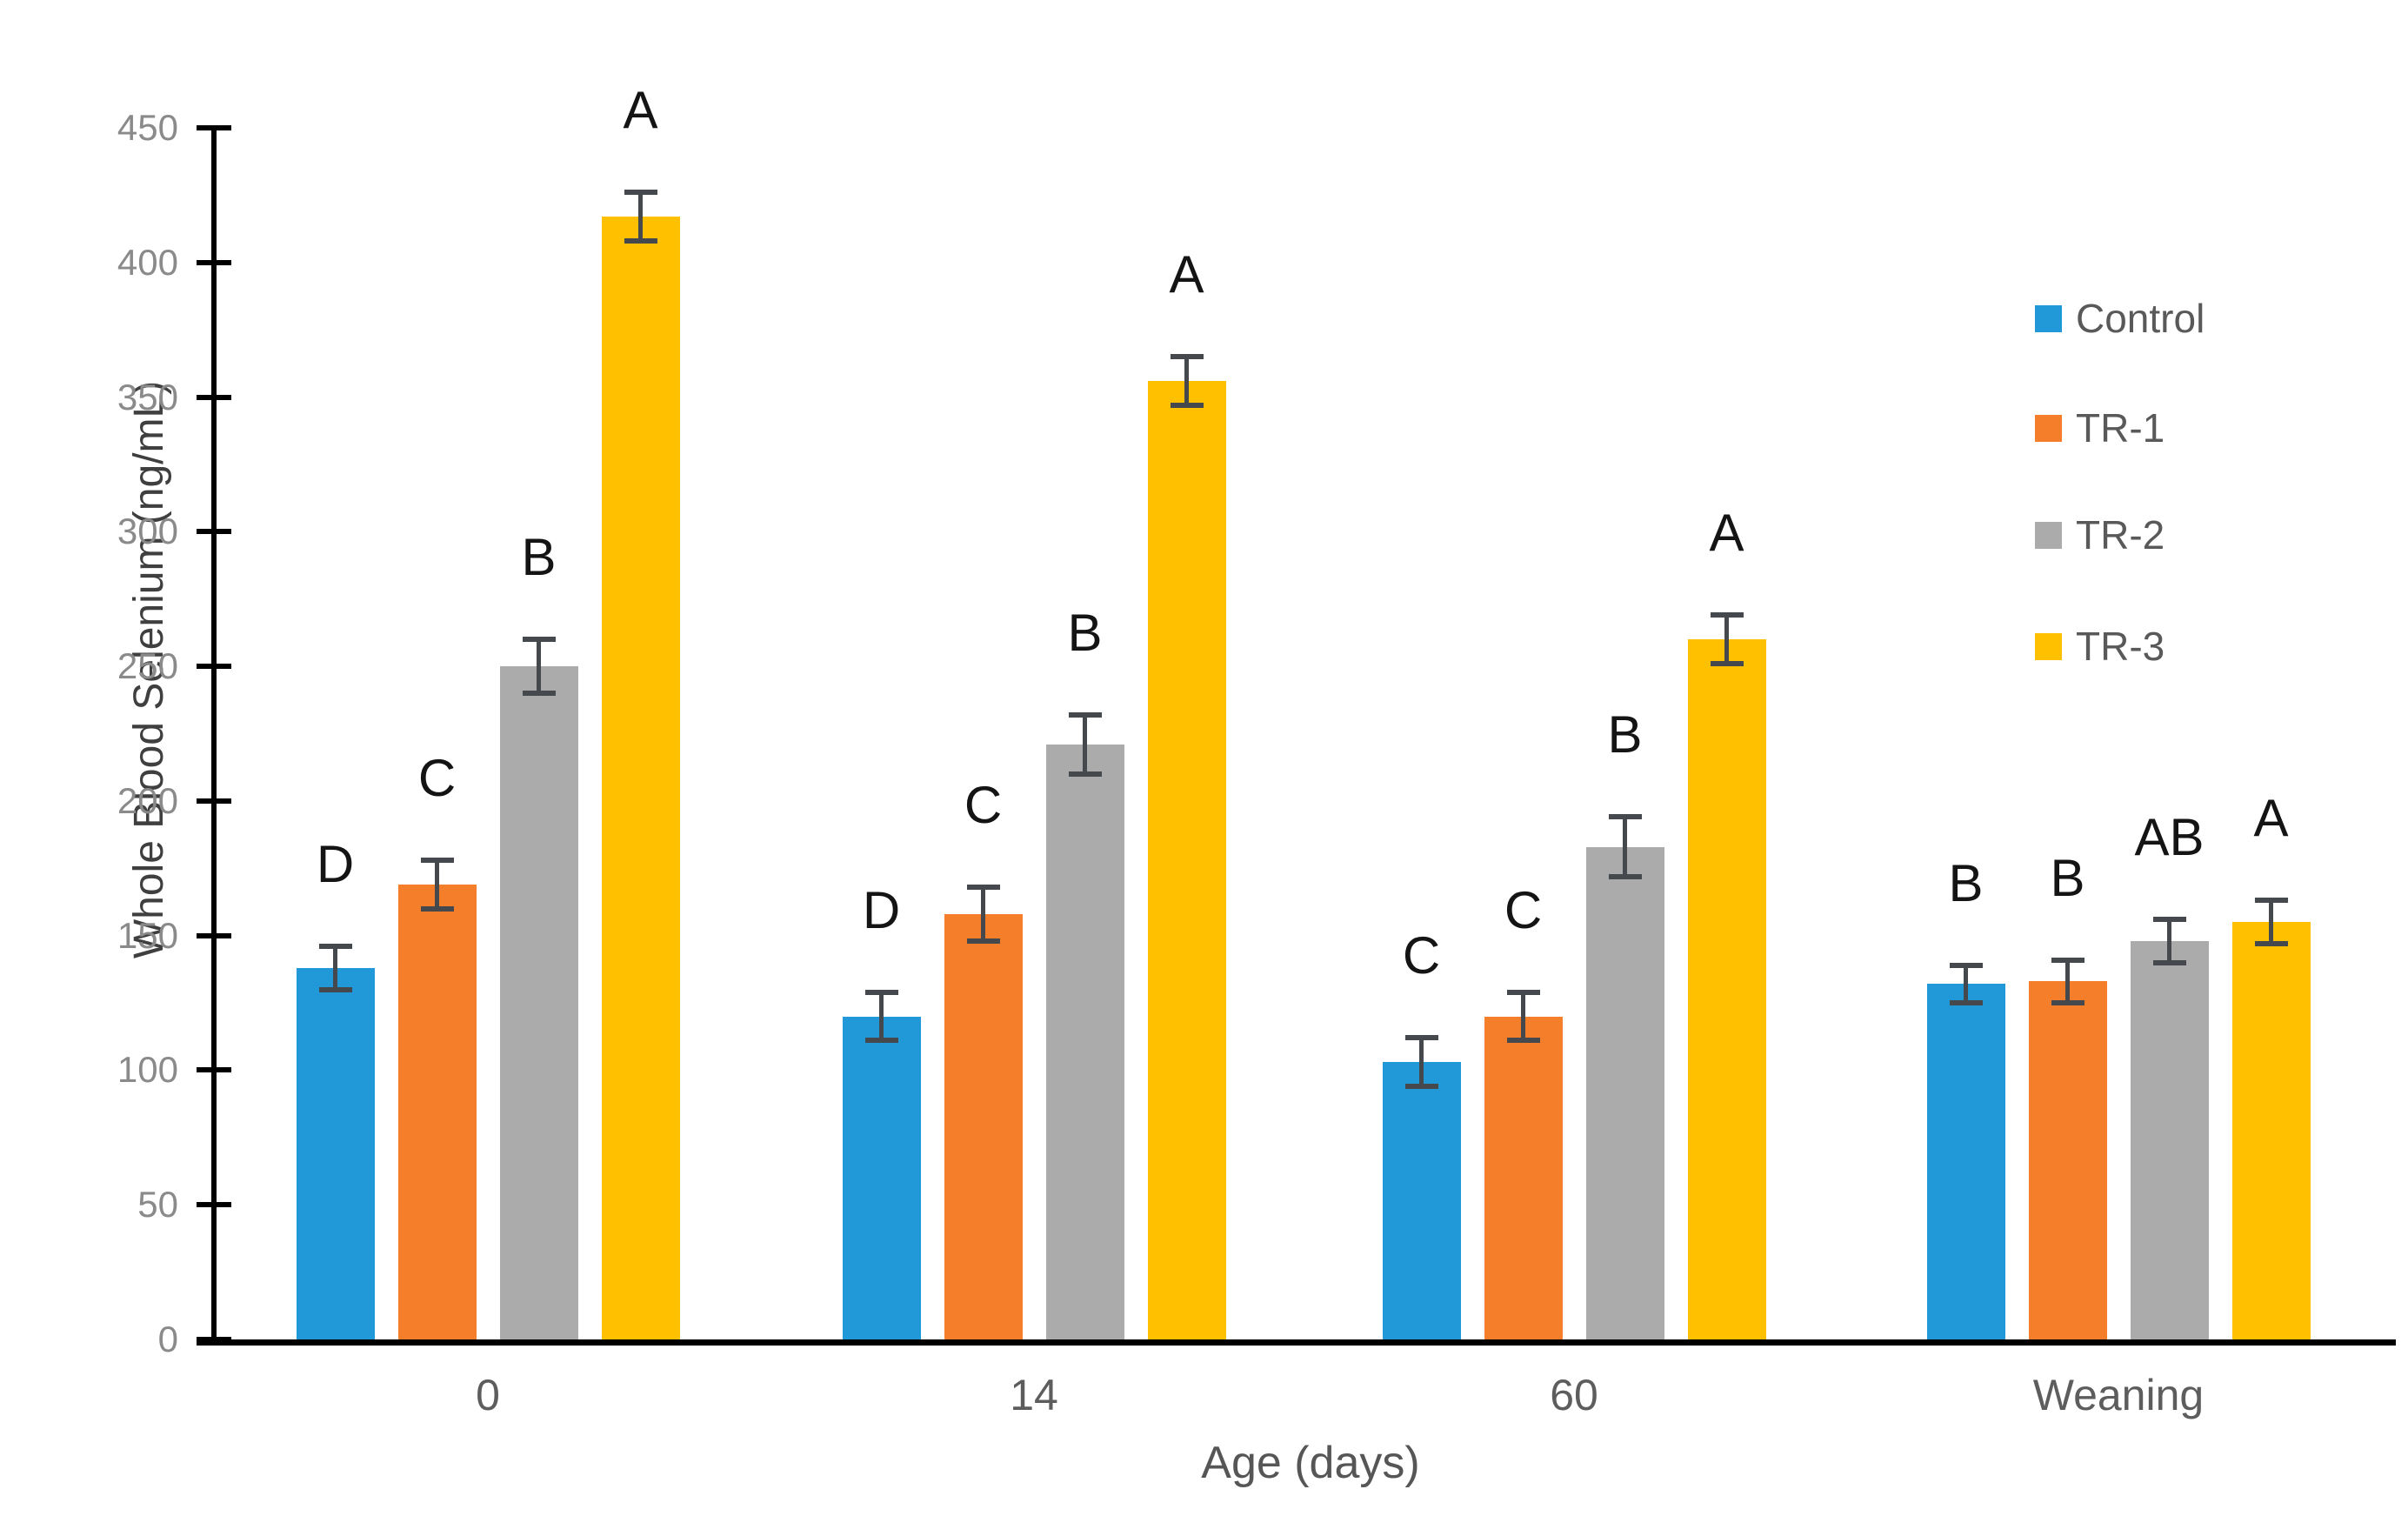 The image size is (2408, 1516). What do you see at coordinates (2100, 428) in the screenshot?
I see `legend-item-tr-1: TR-1` at bounding box center [2100, 428].